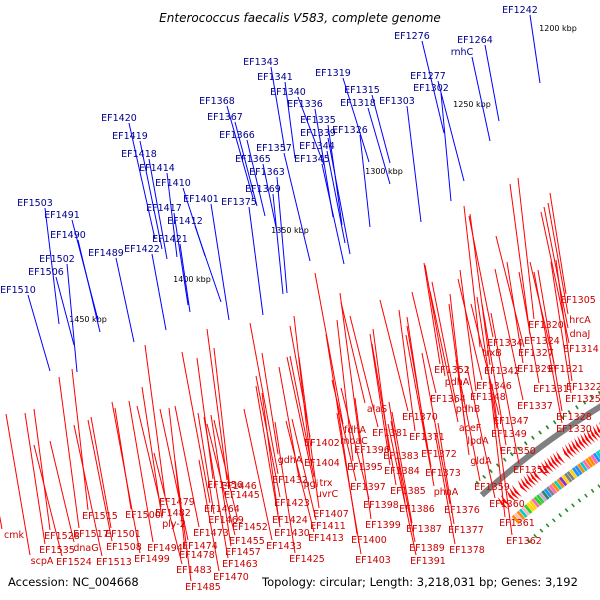  What do you see at coordinates (62, 536) in the screenshot?
I see `reverse-gene-label: EF1528` at bounding box center [62, 536].